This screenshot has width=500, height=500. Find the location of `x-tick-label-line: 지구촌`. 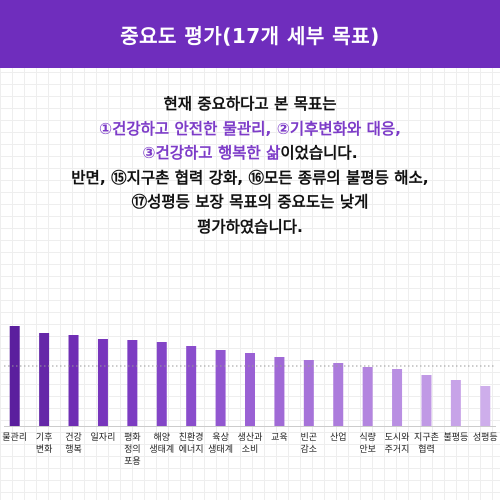

x-tick-label-line: 지구촌 is located at coordinates (426, 437).